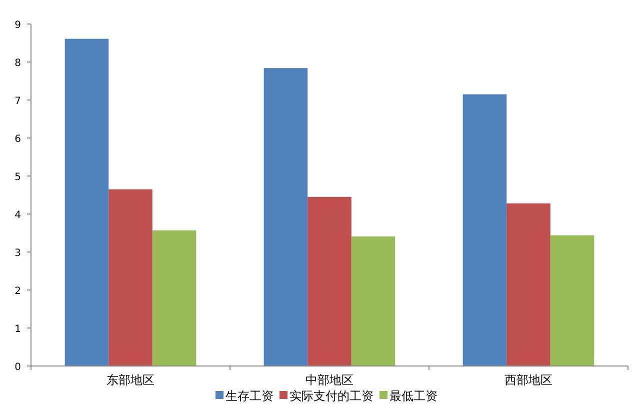  What do you see at coordinates (17, 329) in the screenshot?
I see `y-tick-label: 1` at bounding box center [17, 329].